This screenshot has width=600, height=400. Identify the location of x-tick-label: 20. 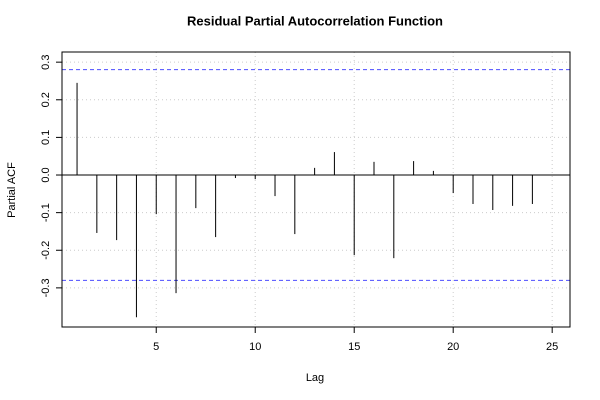
(453, 347).